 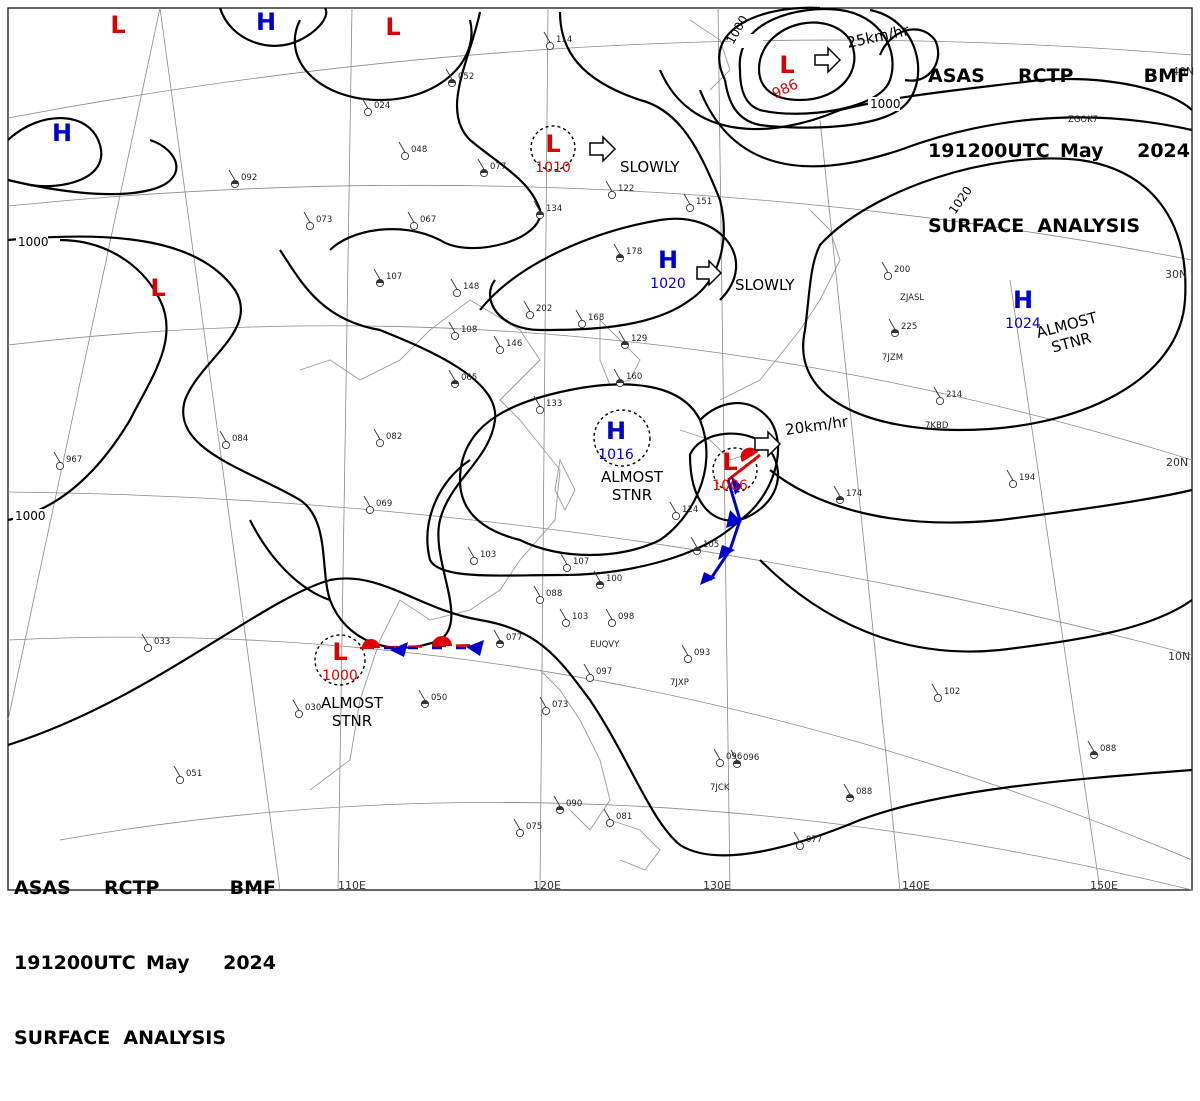 What do you see at coordinates (514, 344) in the screenshot?
I see `station-pressure: 146` at bounding box center [514, 344].